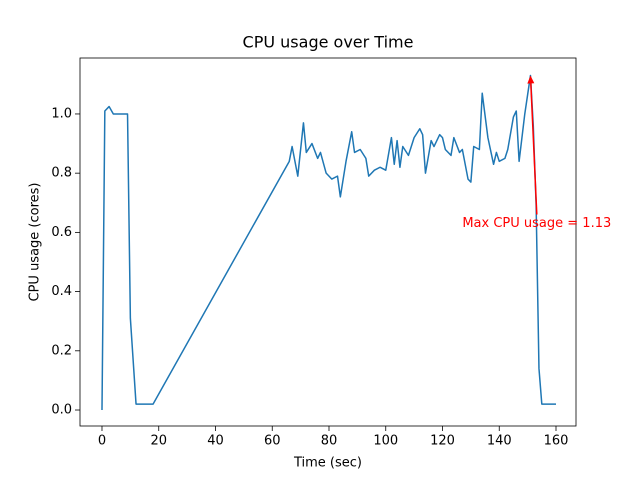  Describe the element at coordinates (442, 441) in the screenshot. I see `x-tick-label: 120` at that location.